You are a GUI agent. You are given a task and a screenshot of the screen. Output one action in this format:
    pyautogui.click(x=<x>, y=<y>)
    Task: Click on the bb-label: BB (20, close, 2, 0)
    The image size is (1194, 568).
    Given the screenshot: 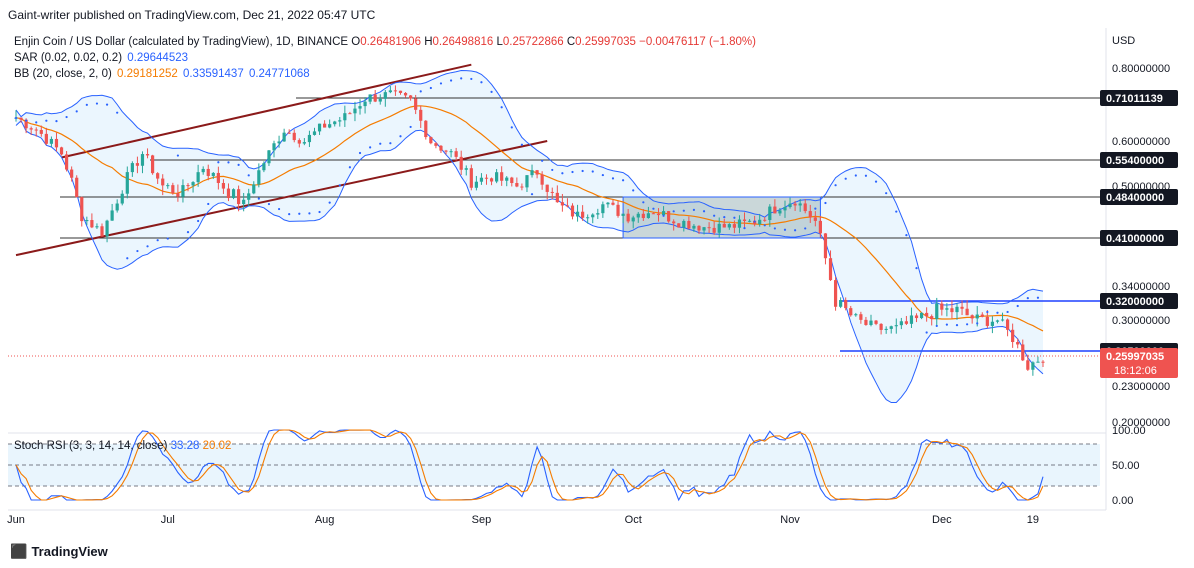 What is the action you would take?
    pyautogui.click(x=63, y=74)
    